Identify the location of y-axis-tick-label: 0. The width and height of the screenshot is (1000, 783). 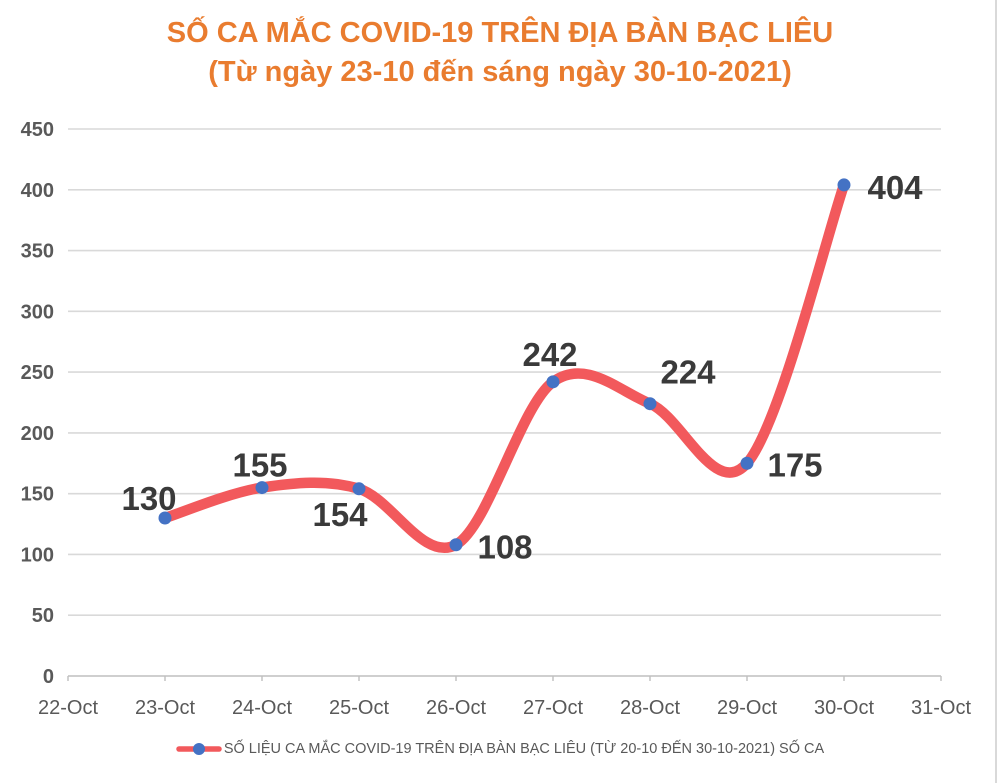
(48, 677).